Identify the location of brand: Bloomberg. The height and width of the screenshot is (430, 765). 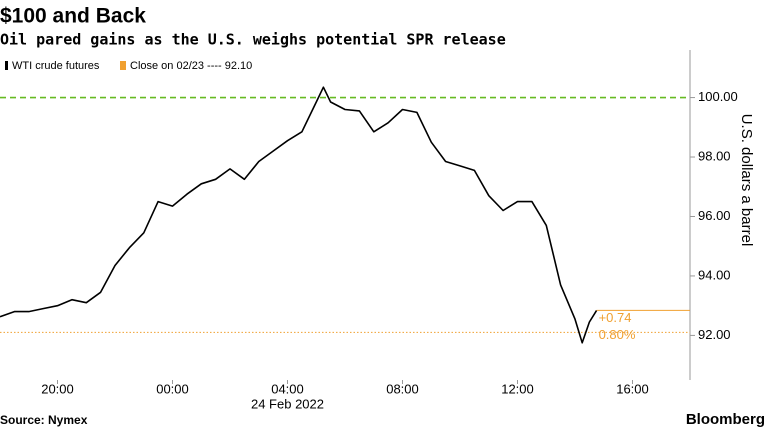
(725, 419).